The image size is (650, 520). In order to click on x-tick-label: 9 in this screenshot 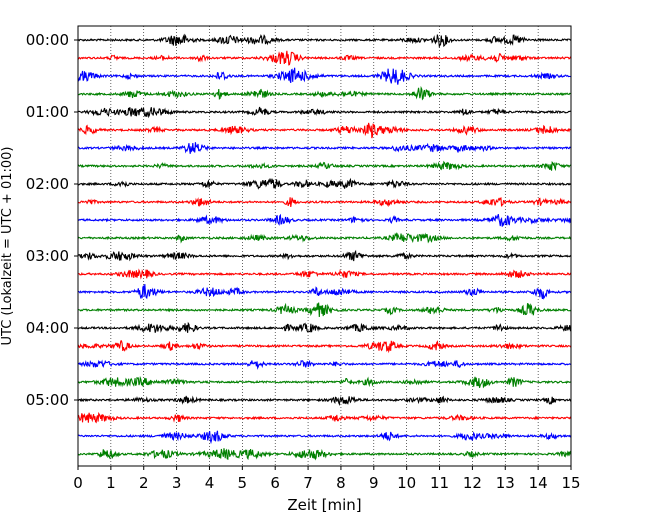, I will do `click(374, 483)`.